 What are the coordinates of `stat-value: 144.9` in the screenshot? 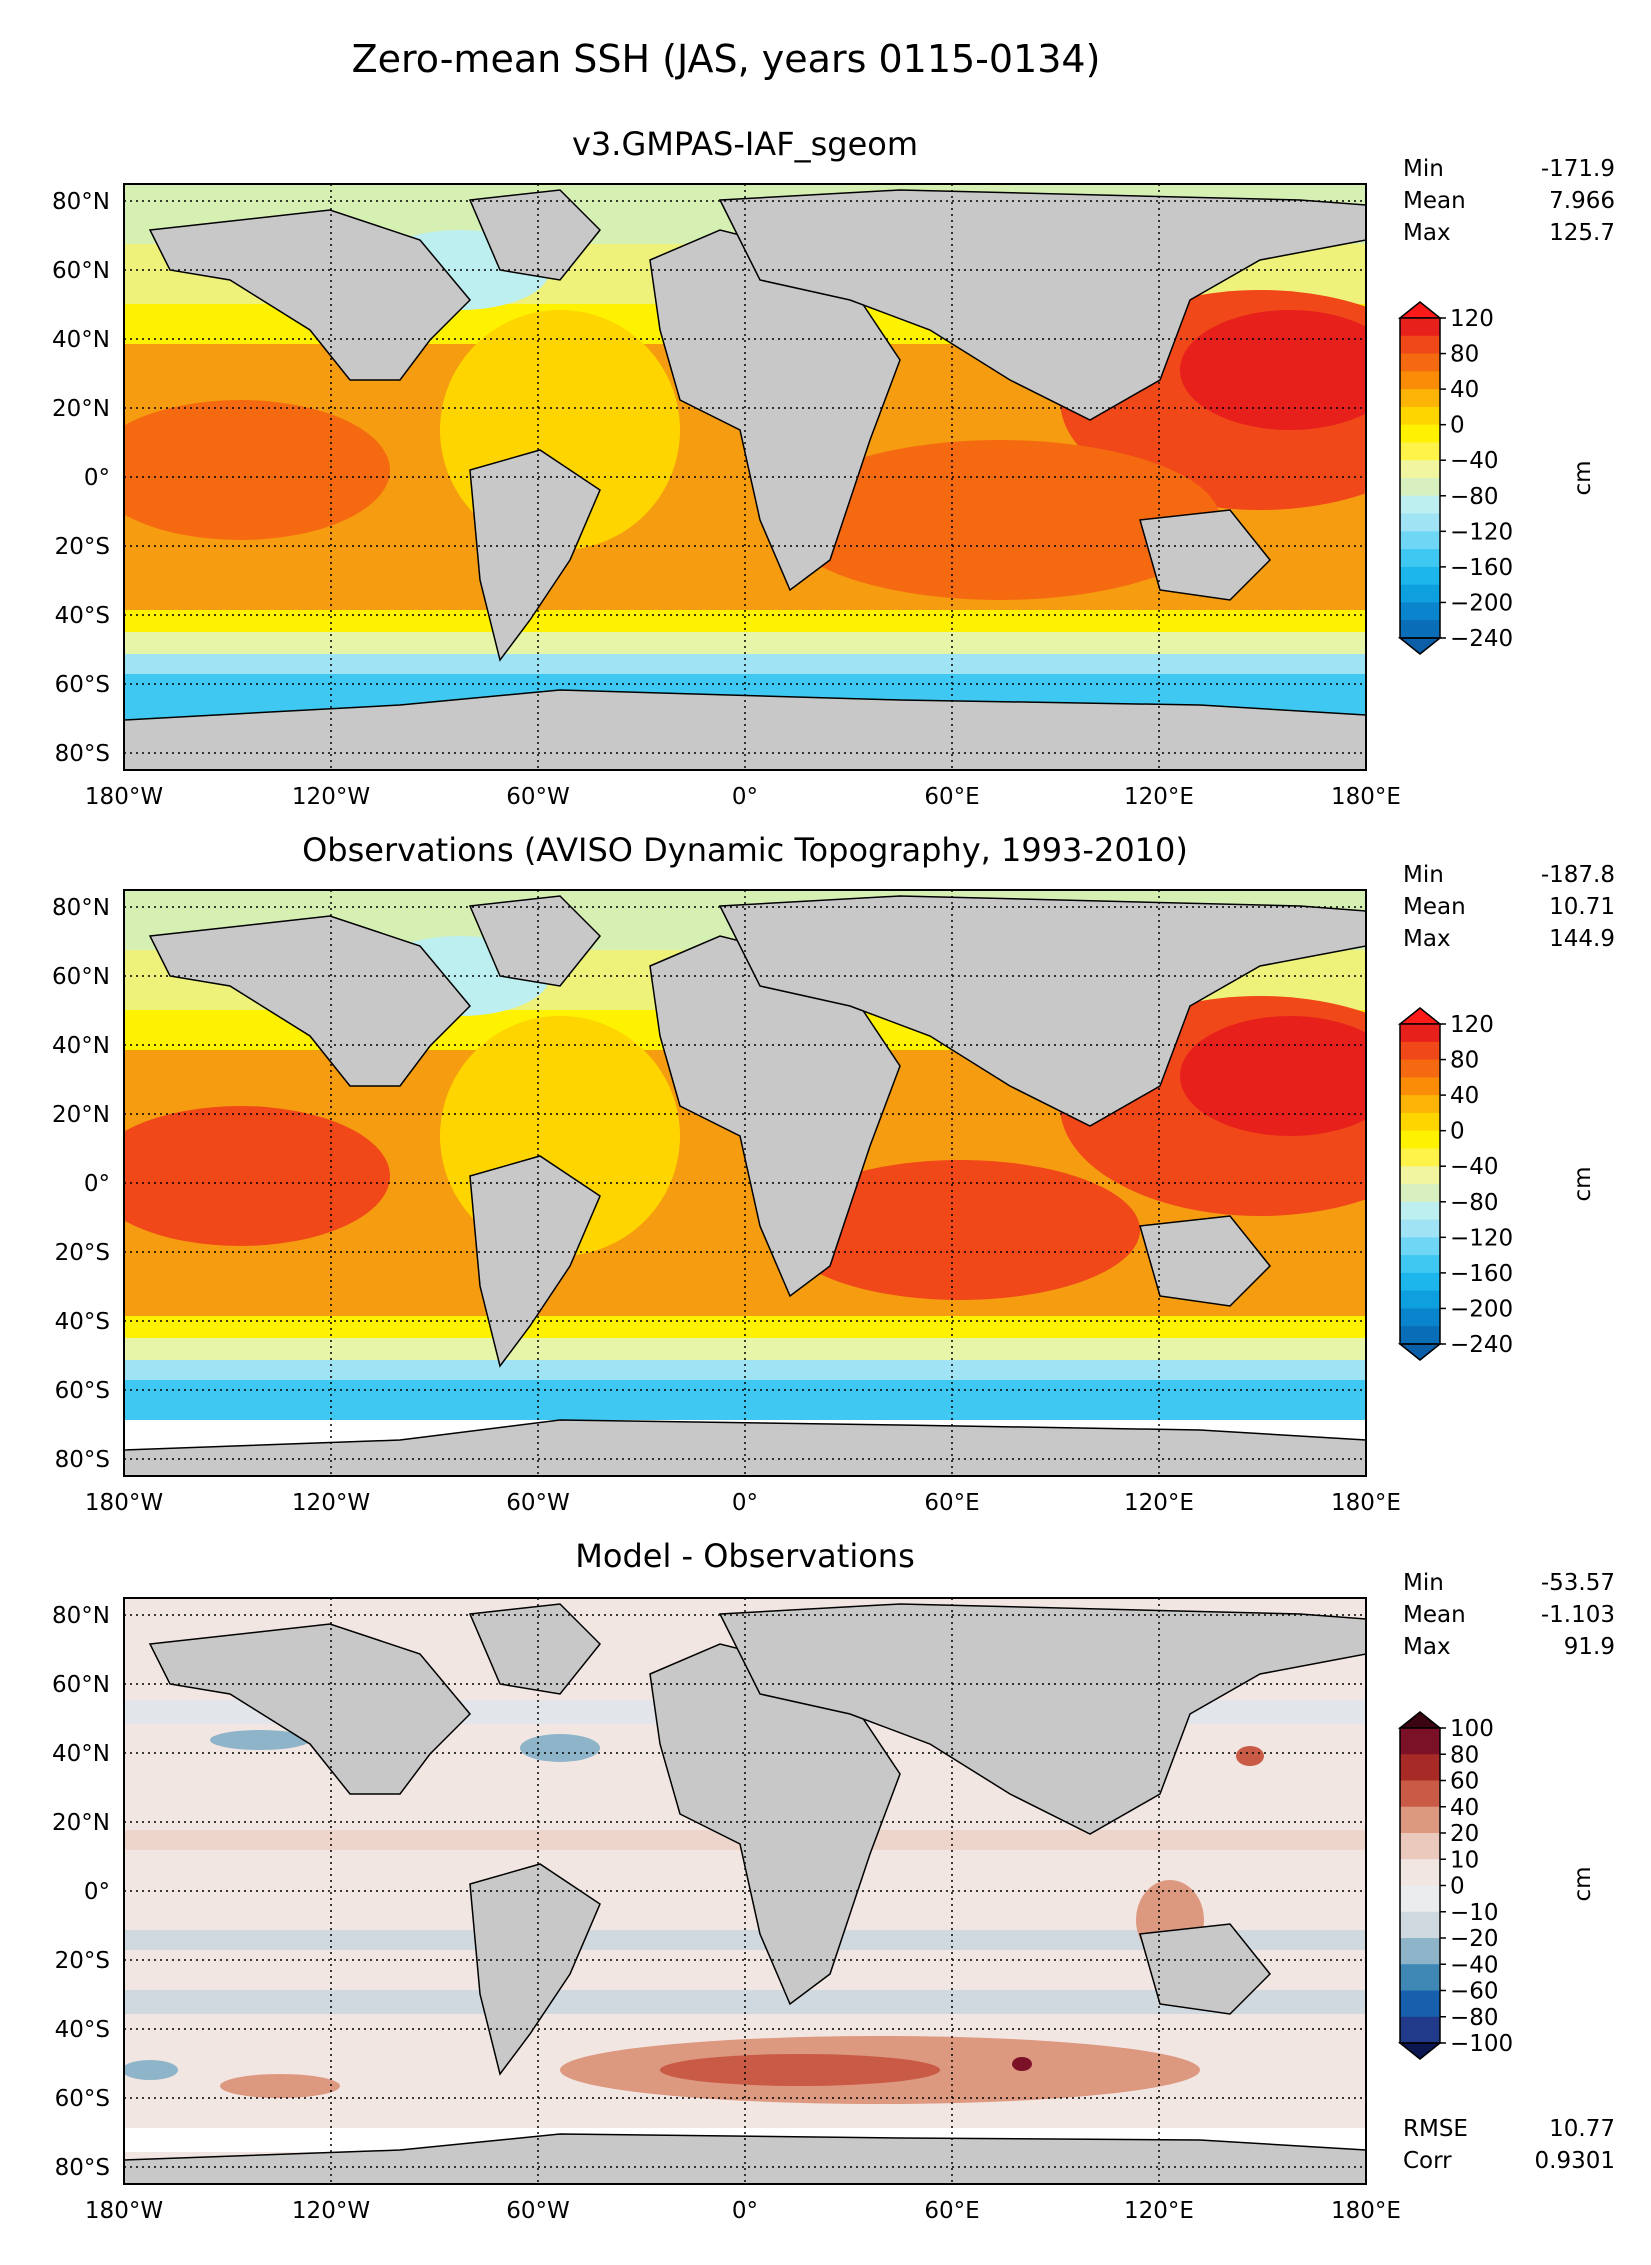 It's located at (1582, 939).